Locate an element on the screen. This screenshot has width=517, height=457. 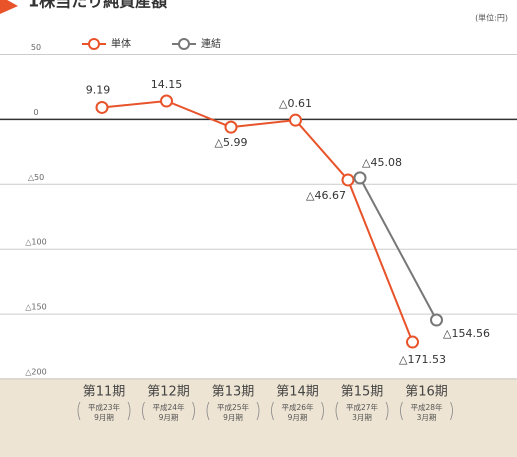
data-label: 9.19 is located at coordinates (98, 89).